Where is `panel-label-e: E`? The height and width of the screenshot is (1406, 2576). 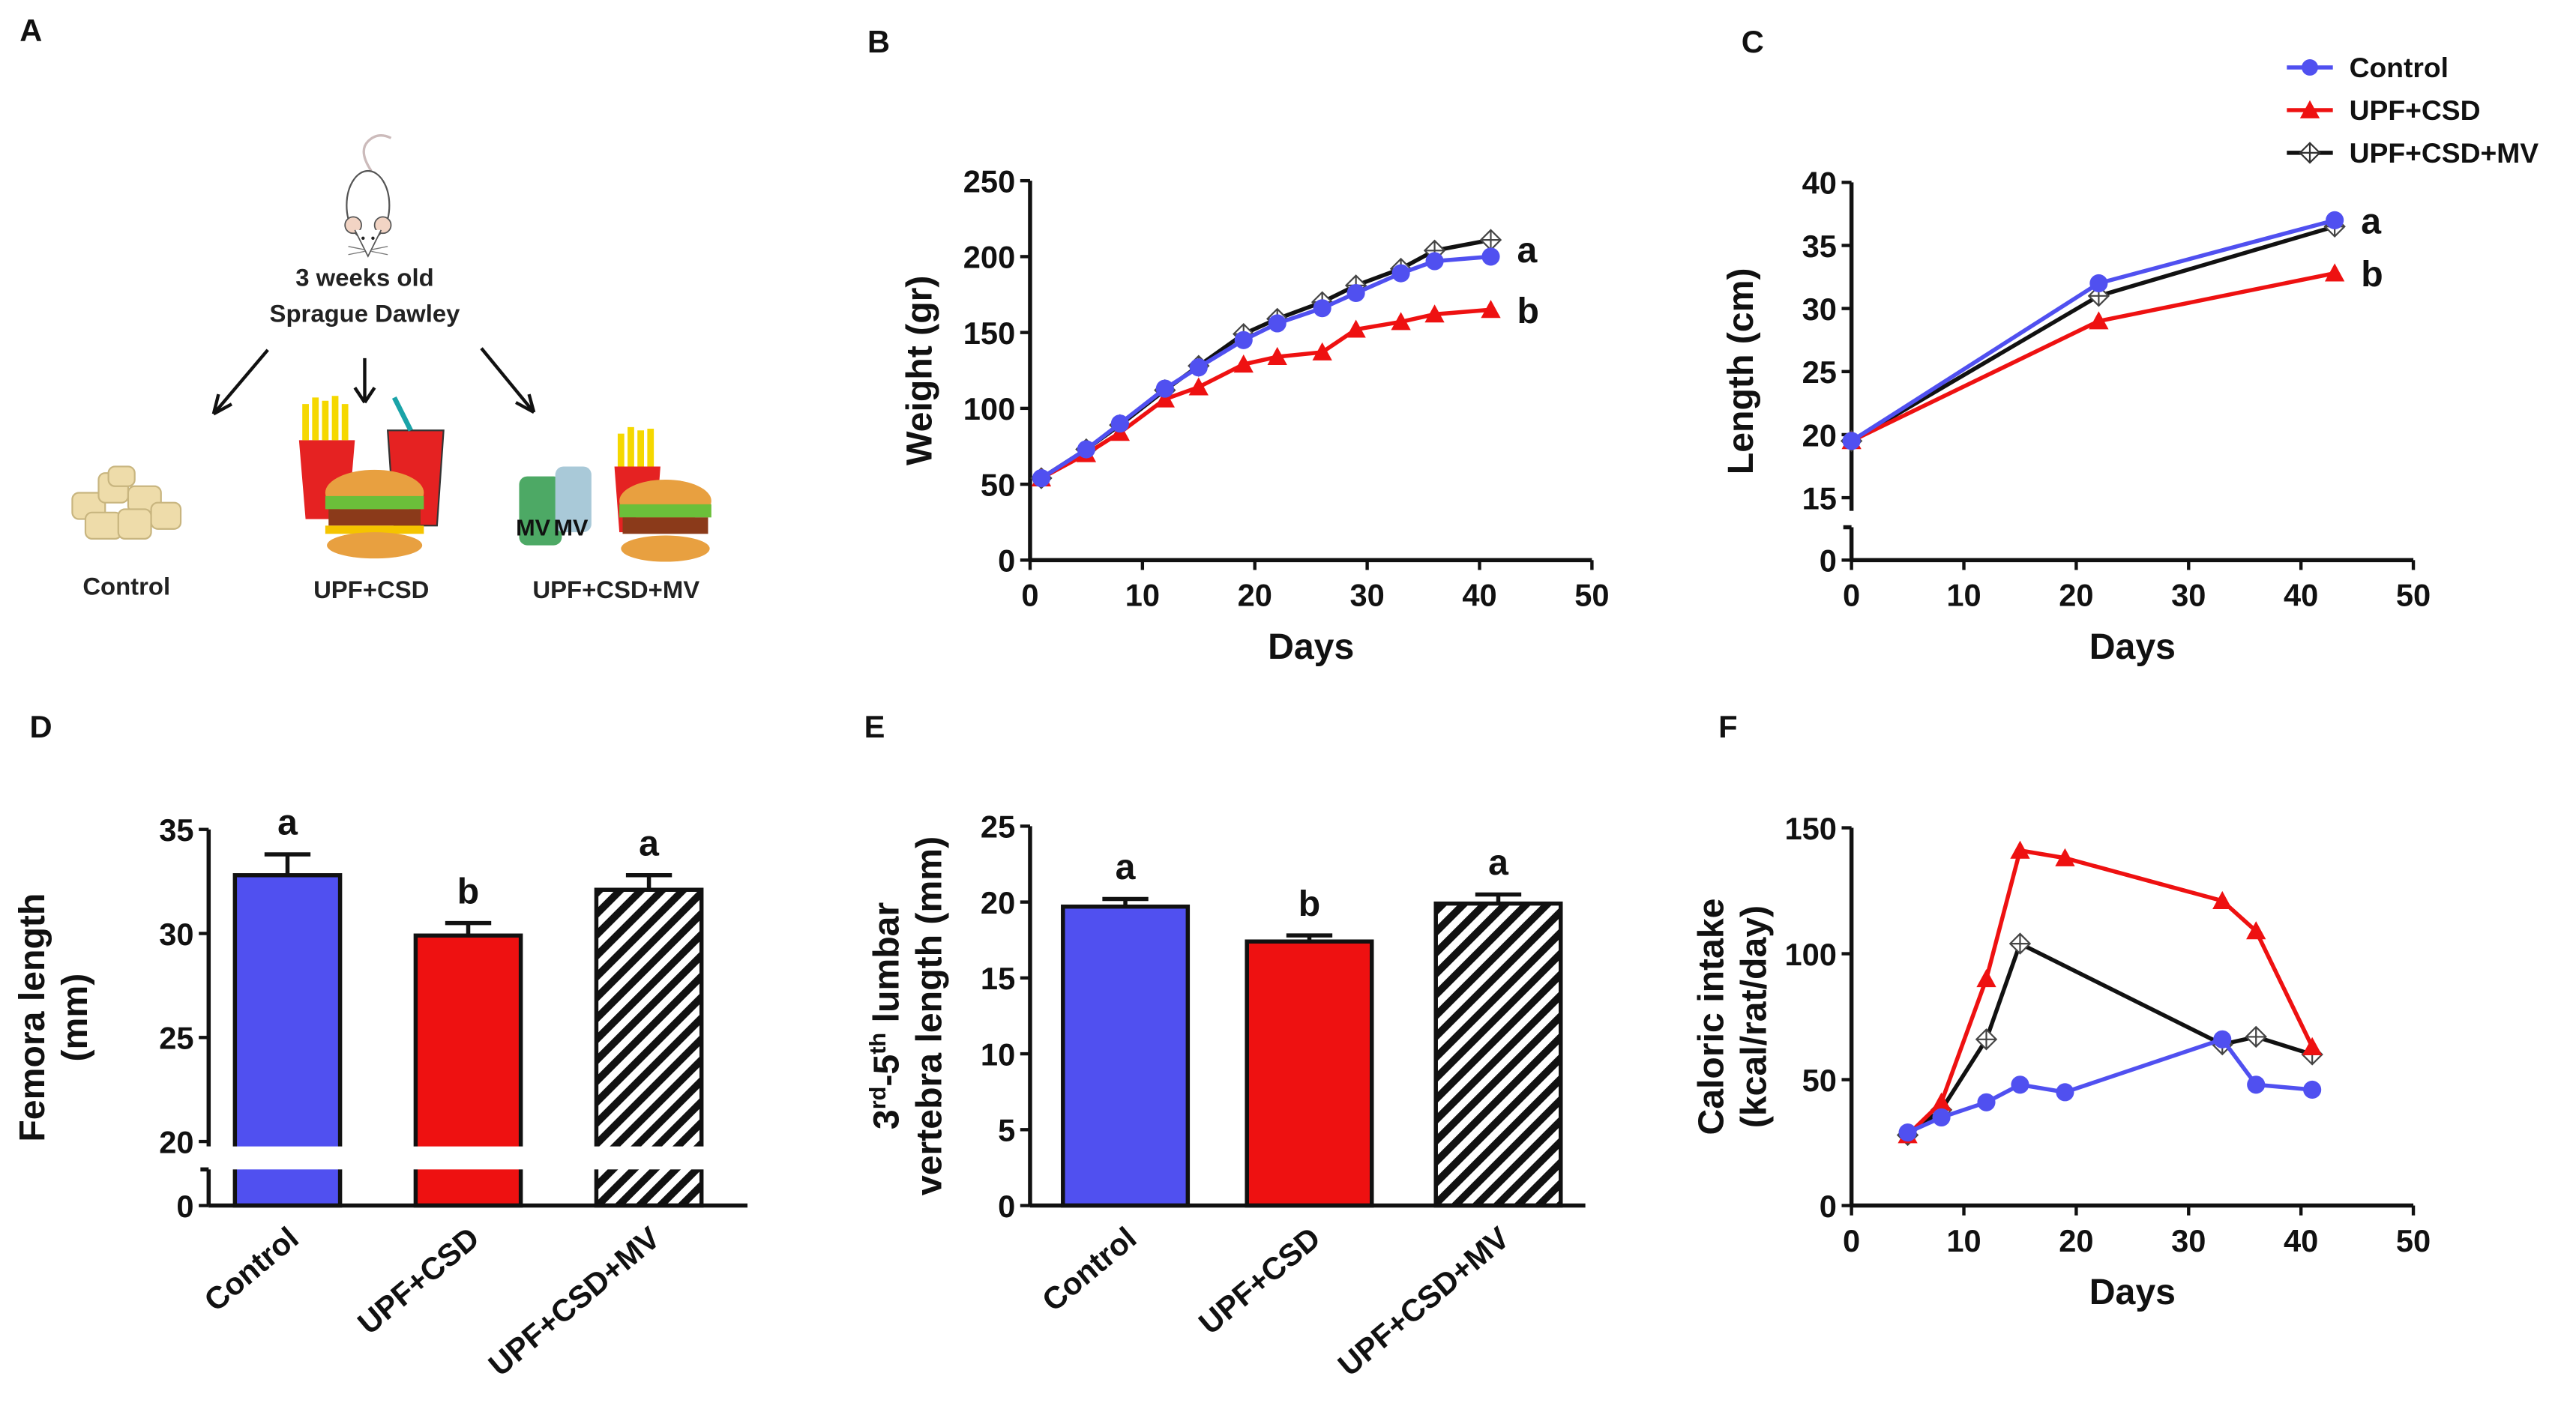 panel-label-e: E is located at coordinates (875, 726).